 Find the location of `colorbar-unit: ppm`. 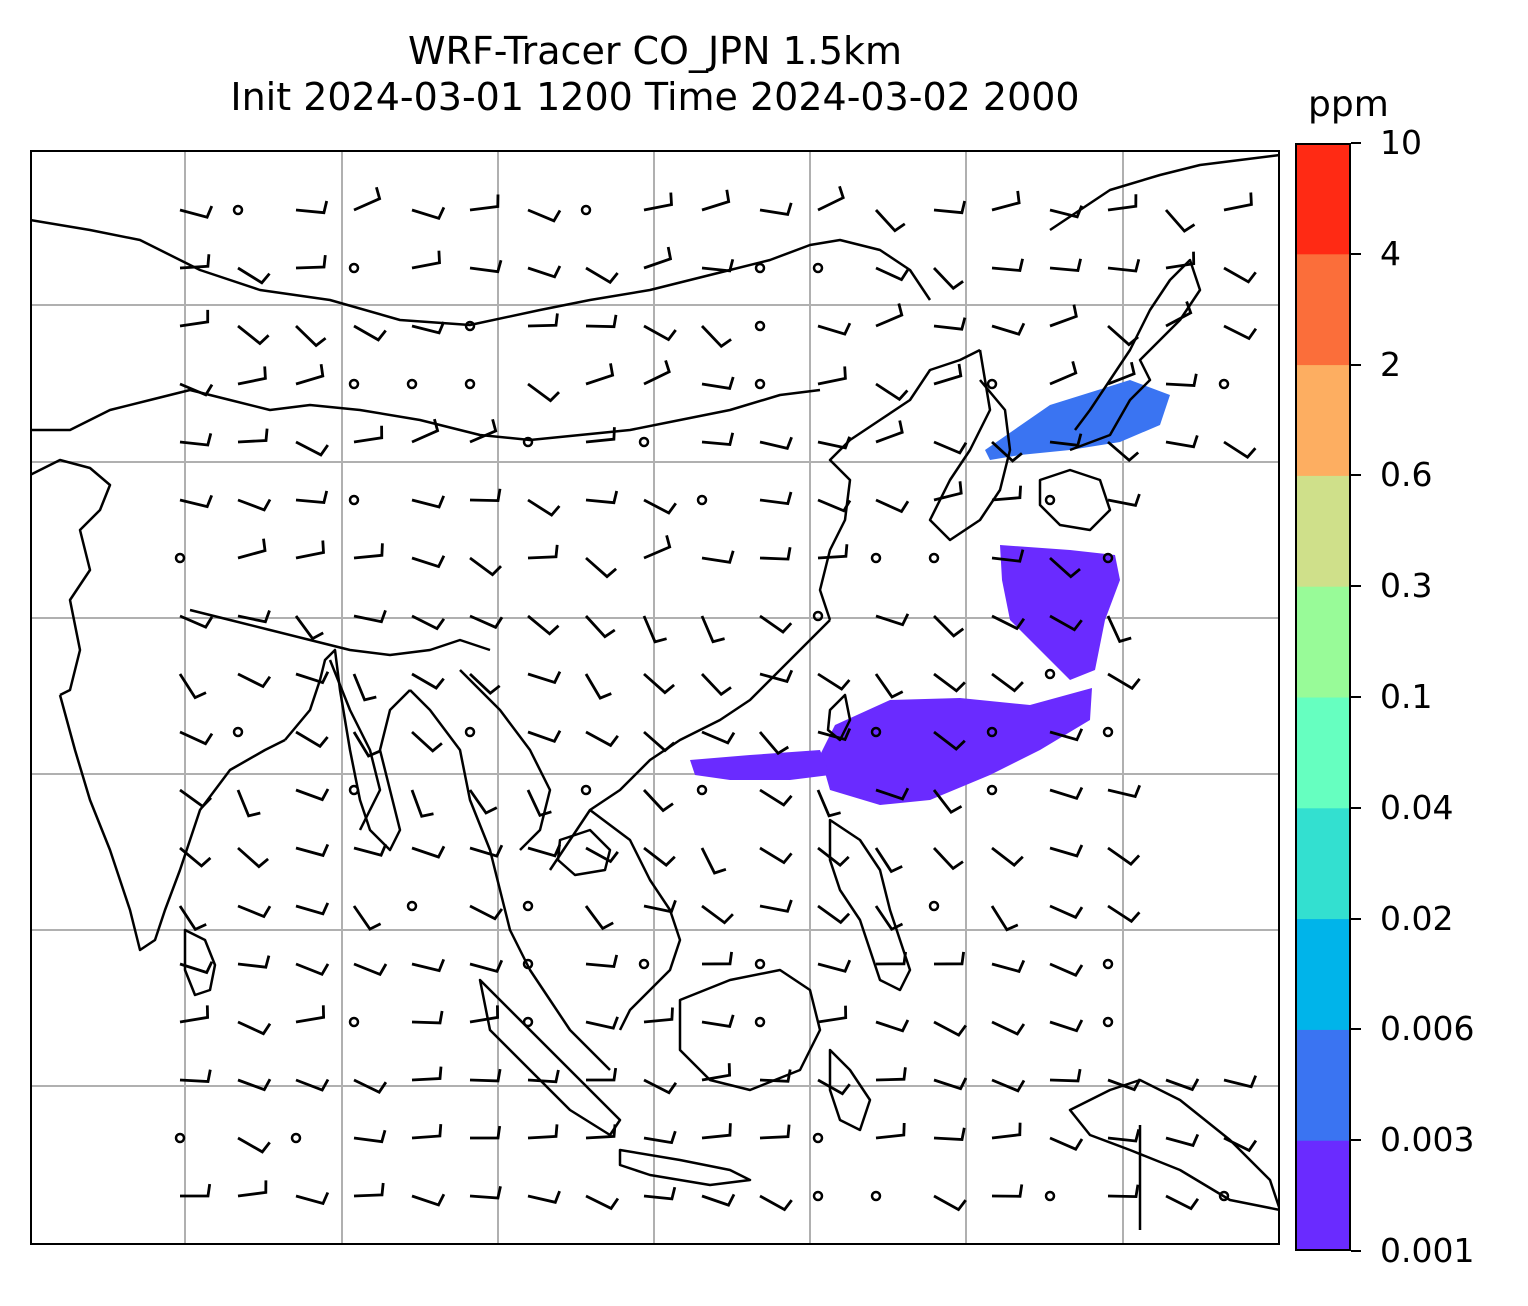

colorbar-unit: ppm is located at coordinates (1348, 104).